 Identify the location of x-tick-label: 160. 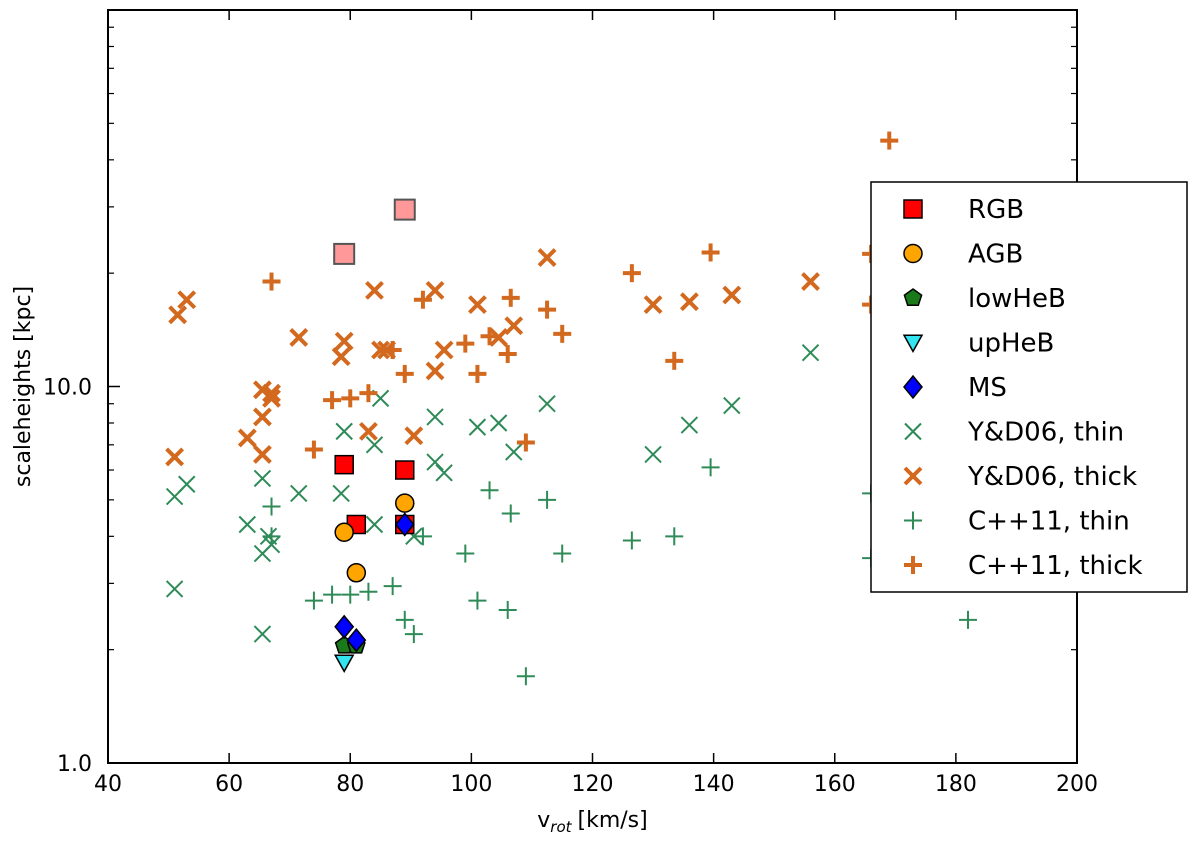
(835, 784).